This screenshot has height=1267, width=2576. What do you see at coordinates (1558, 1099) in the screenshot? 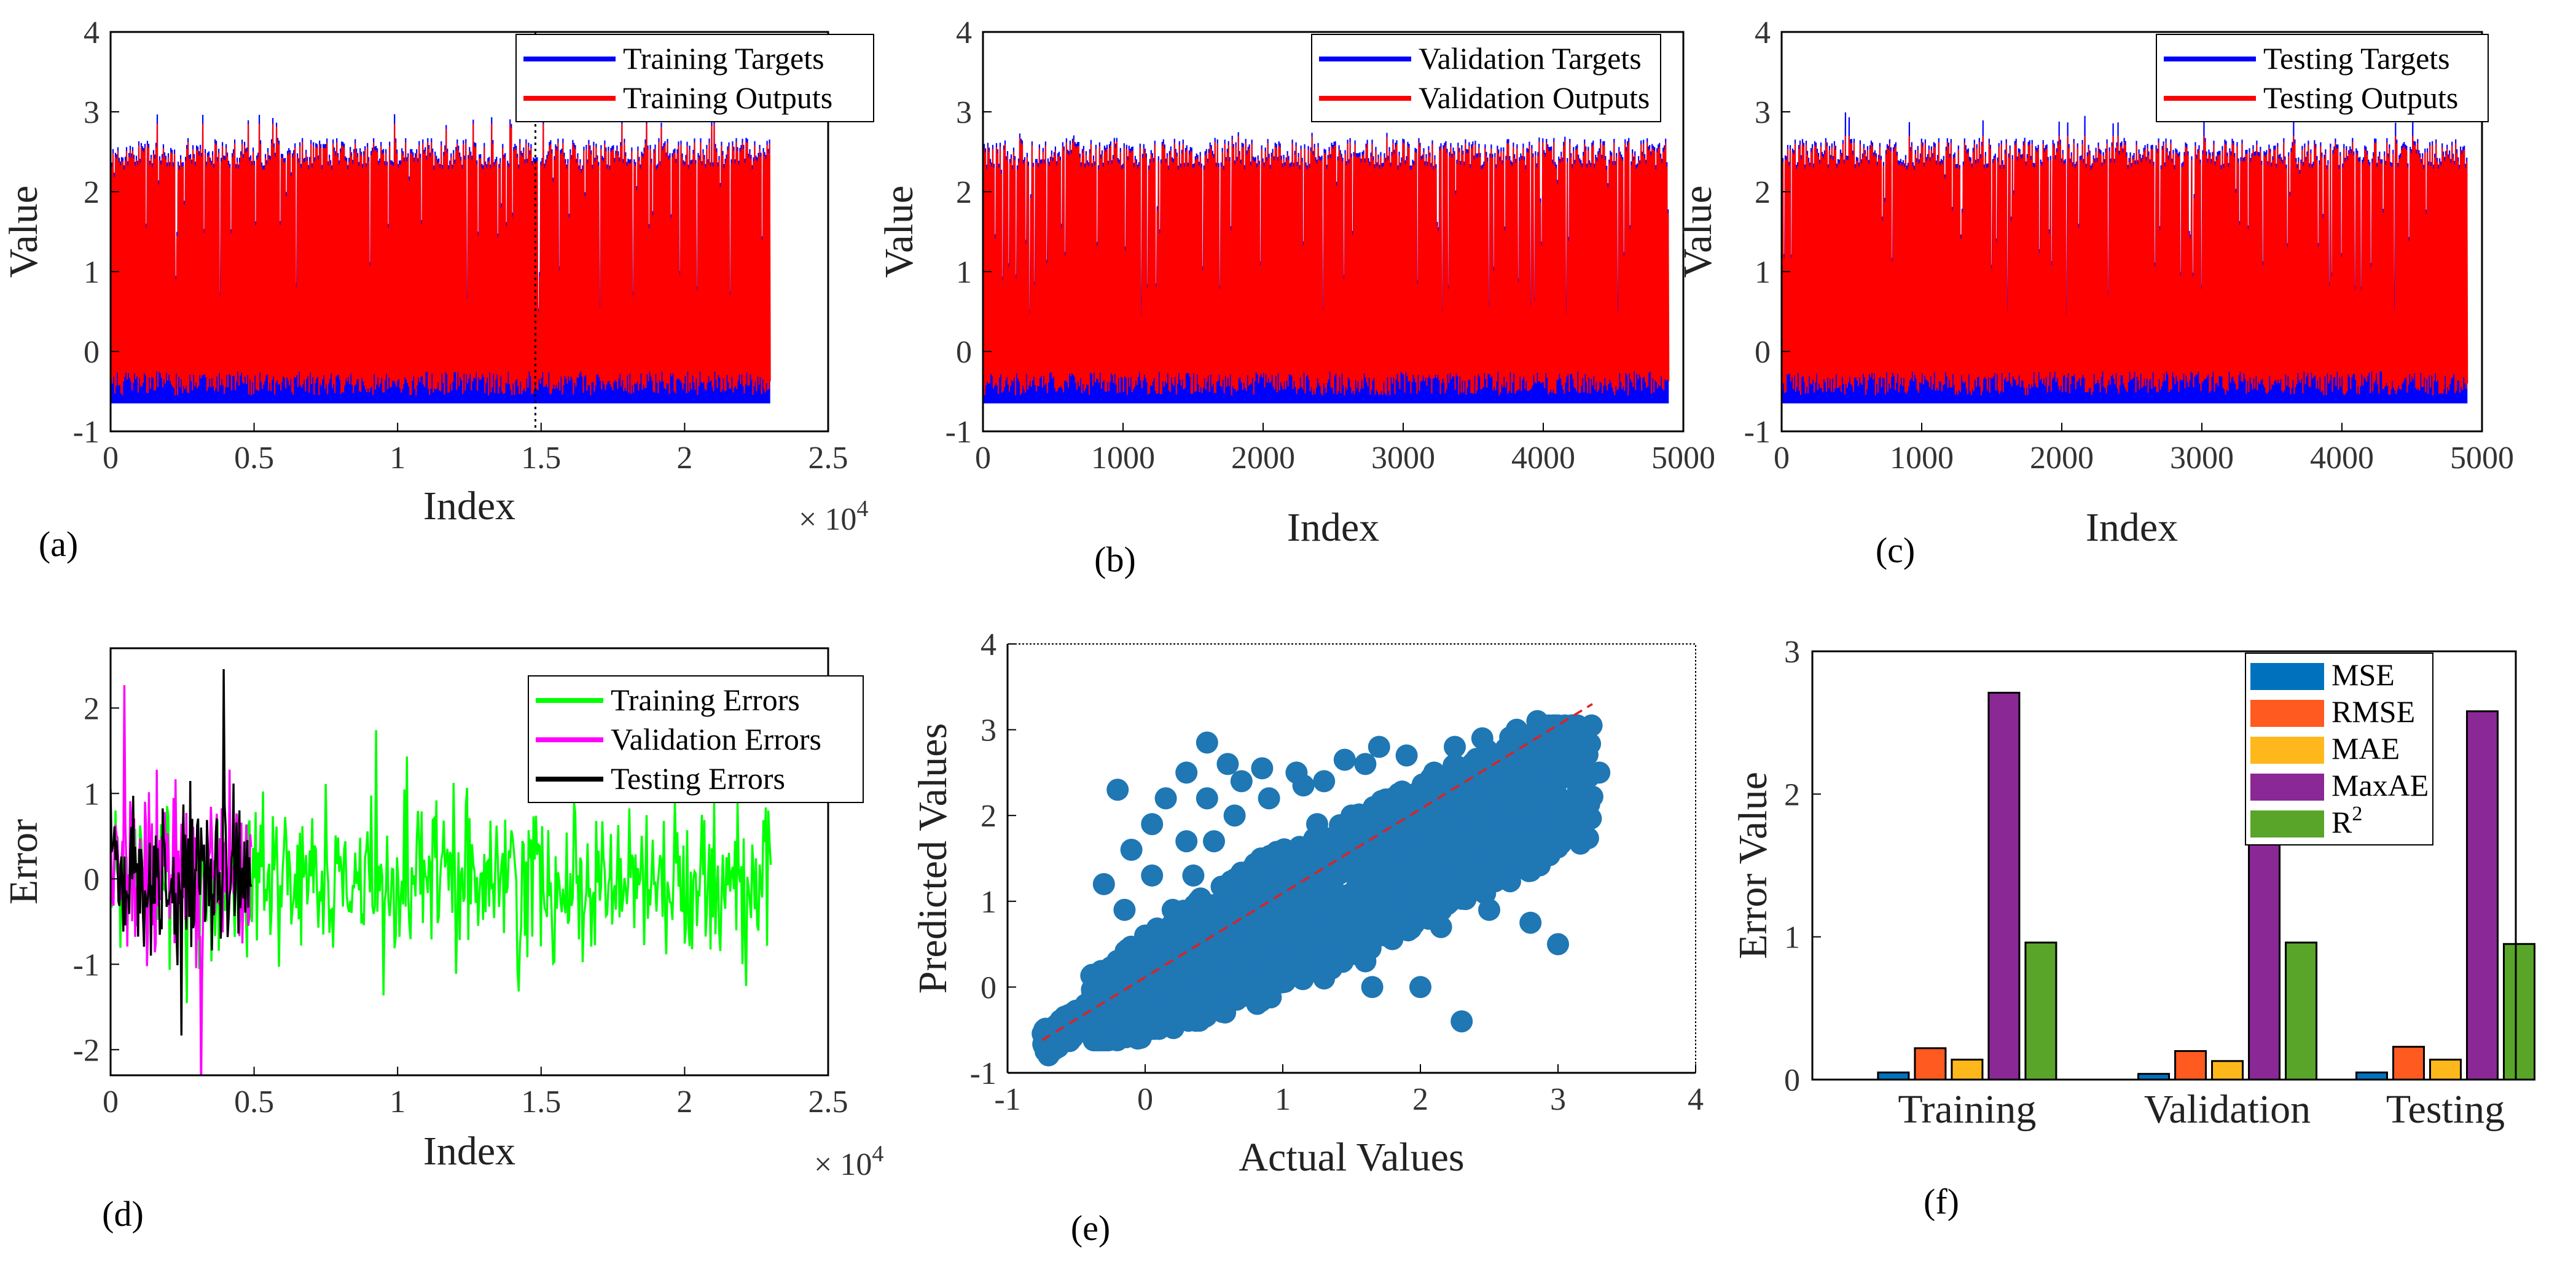
I see `x-tick-label: 3` at bounding box center [1558, 1099].